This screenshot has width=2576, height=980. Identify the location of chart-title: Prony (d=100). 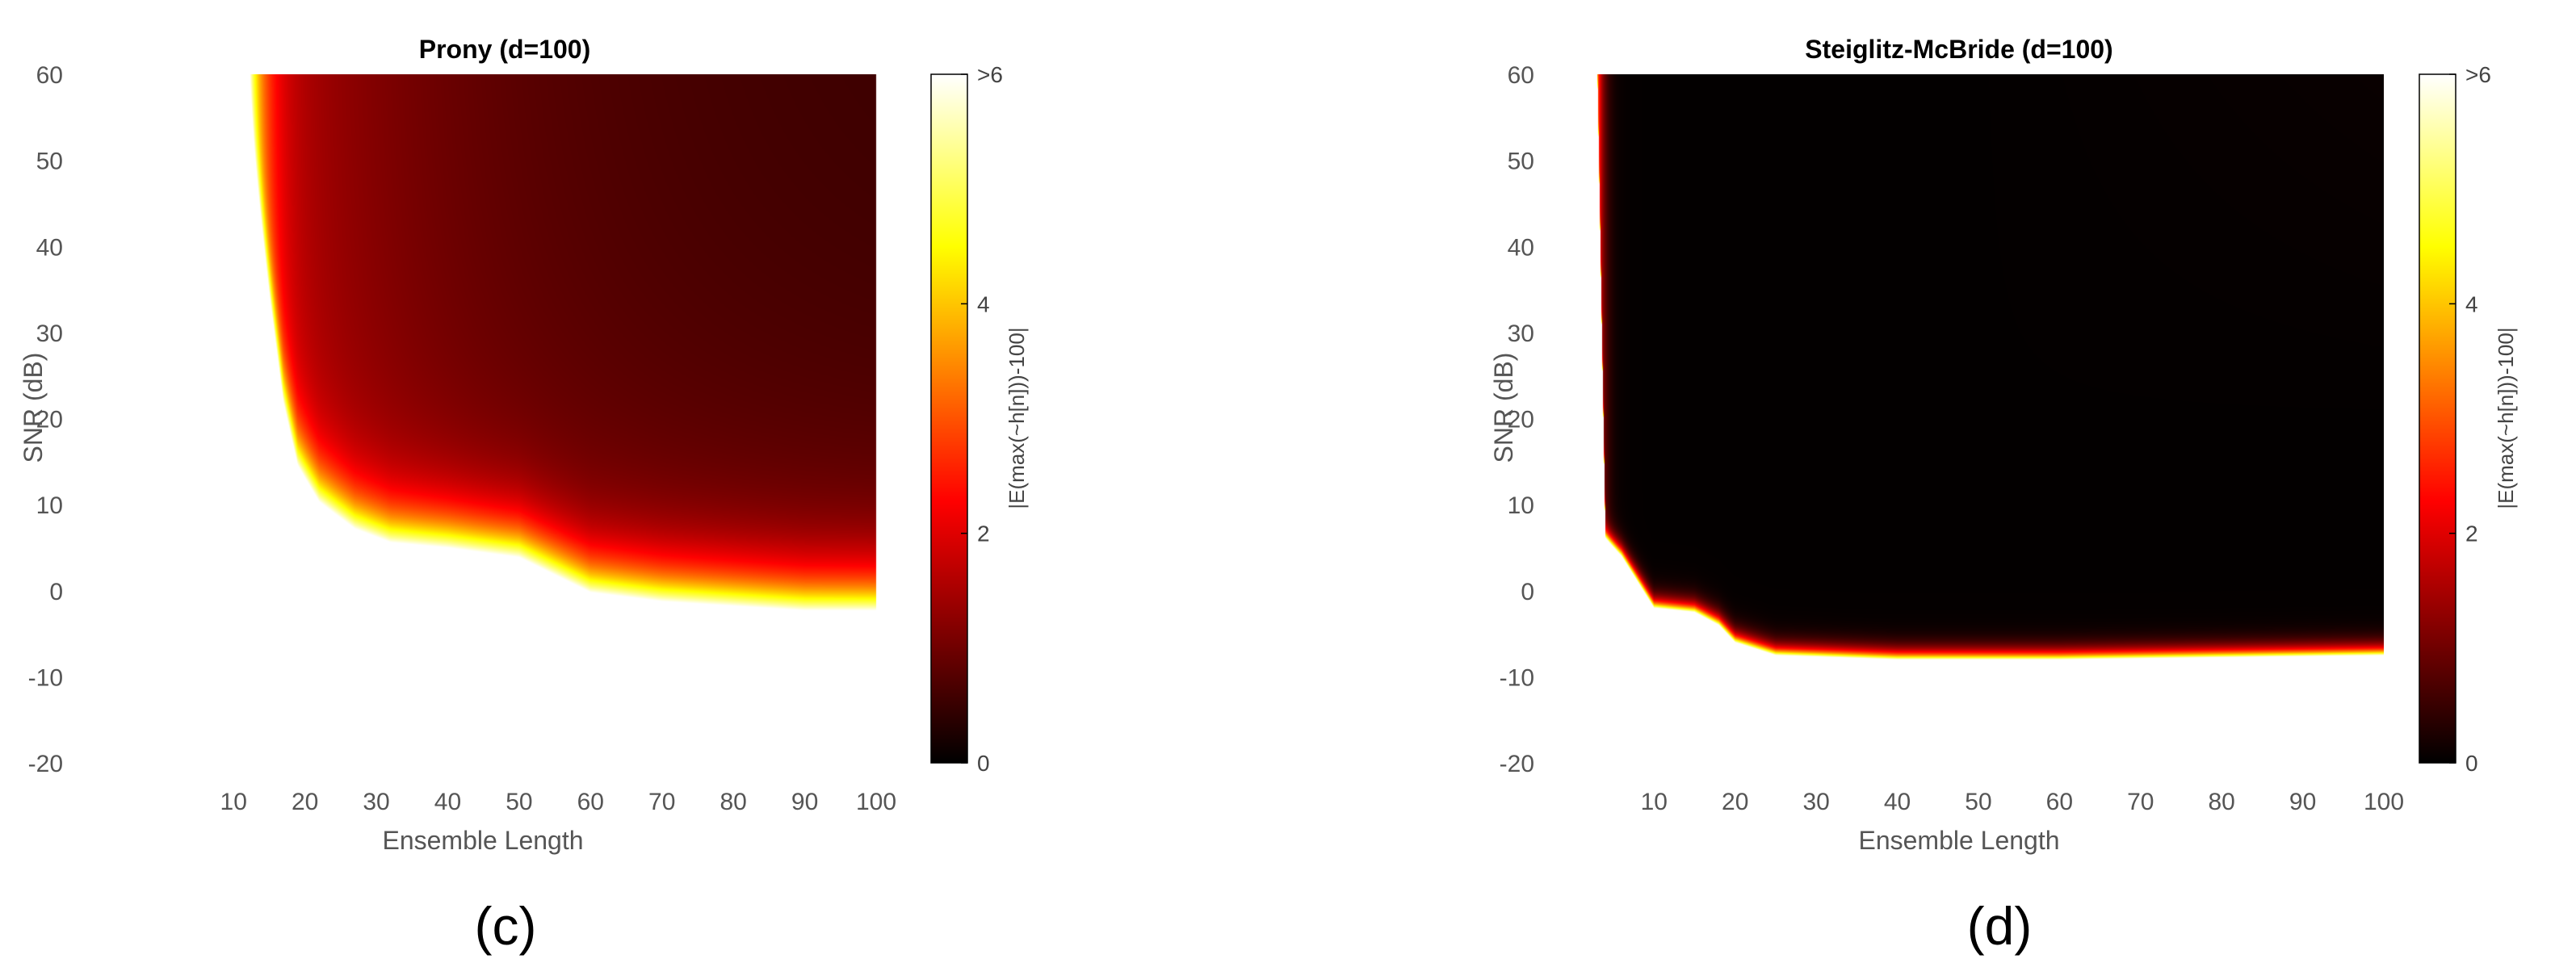
(505, 49).